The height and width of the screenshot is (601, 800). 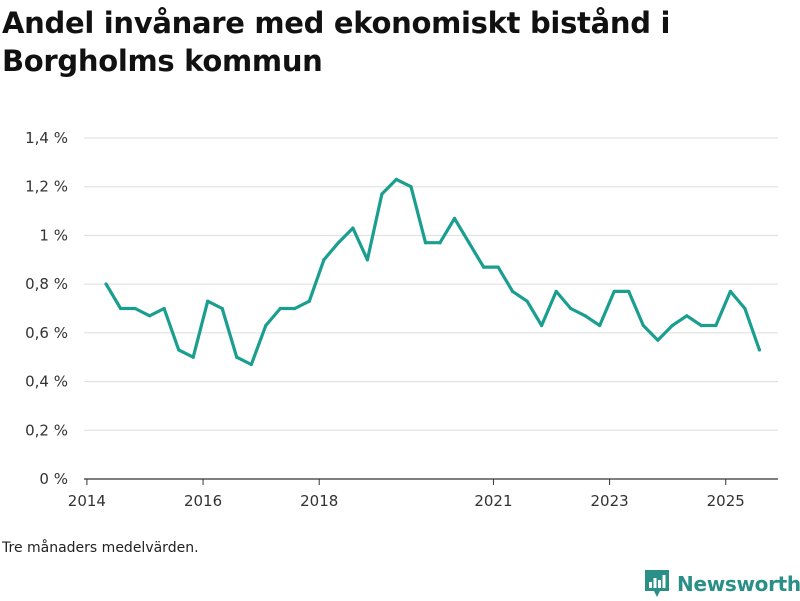 I want to click on x-tick-label: 2025, so click(x=726, y=501).